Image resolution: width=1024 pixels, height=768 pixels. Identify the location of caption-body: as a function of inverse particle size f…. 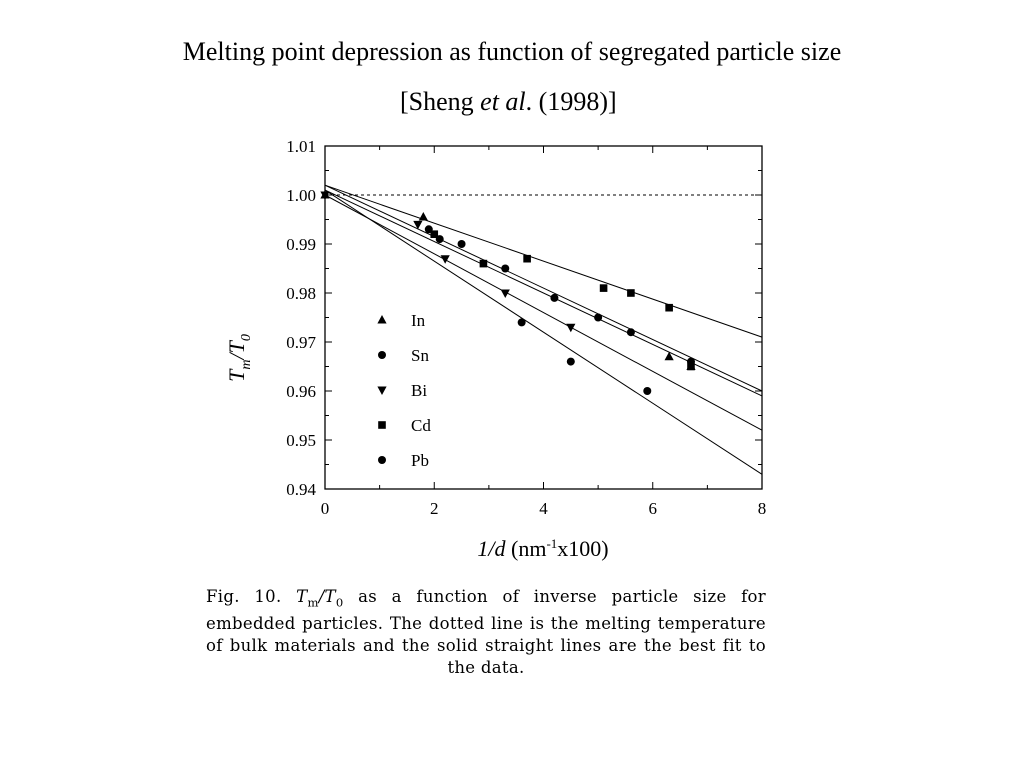
(486, 632).